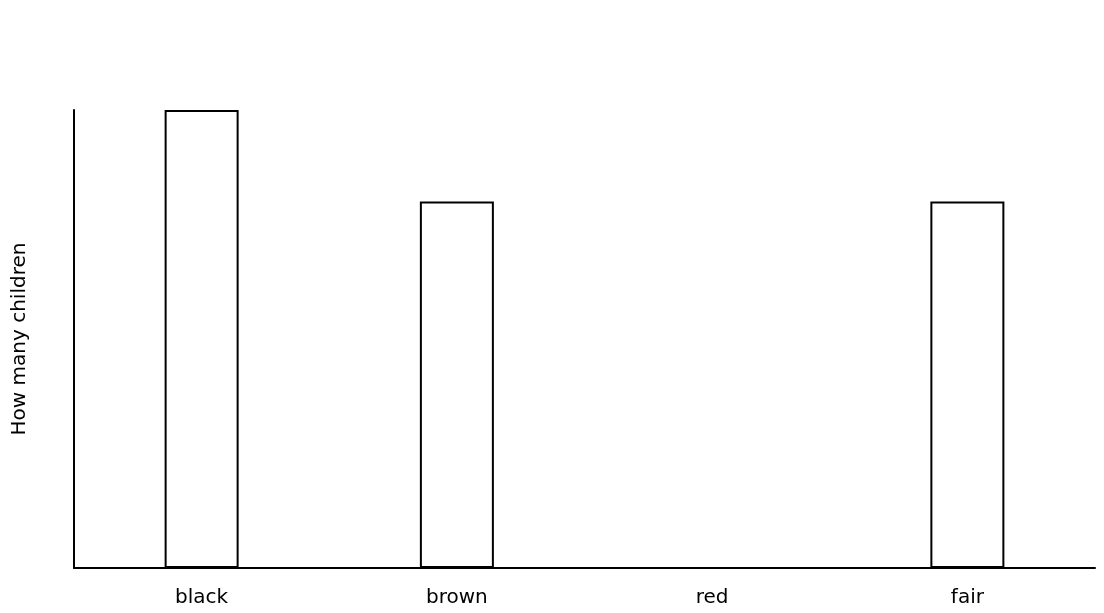  What do you see at coordinates (967, 596) in the screenshot?
I see `x-tick-label: fair` at bounding box center [967, 596].